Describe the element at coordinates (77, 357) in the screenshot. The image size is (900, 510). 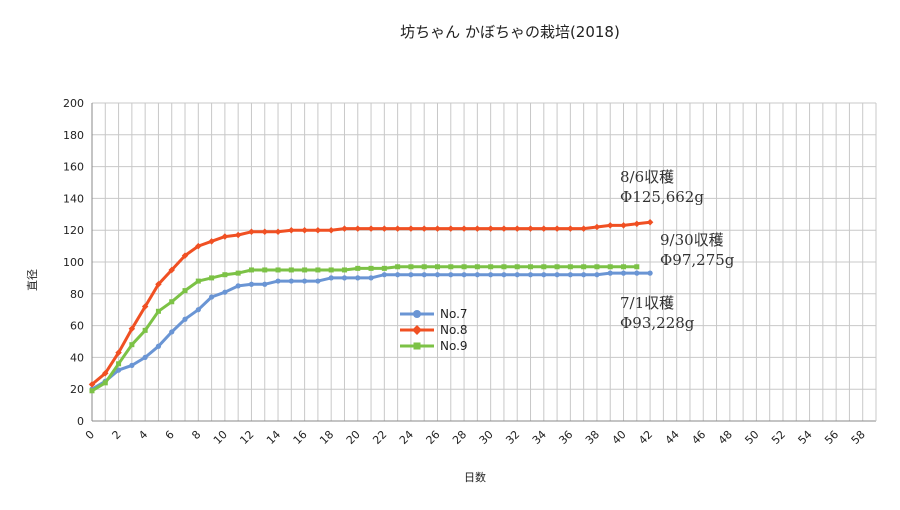
I see `y-tick-label: 40` at that location.